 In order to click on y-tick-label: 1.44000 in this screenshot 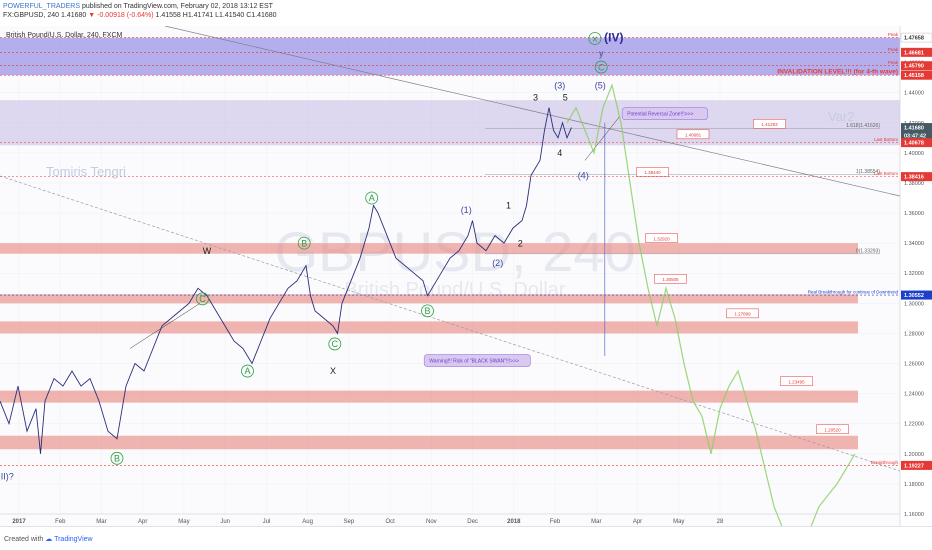, I will do `click(914, 94)`.